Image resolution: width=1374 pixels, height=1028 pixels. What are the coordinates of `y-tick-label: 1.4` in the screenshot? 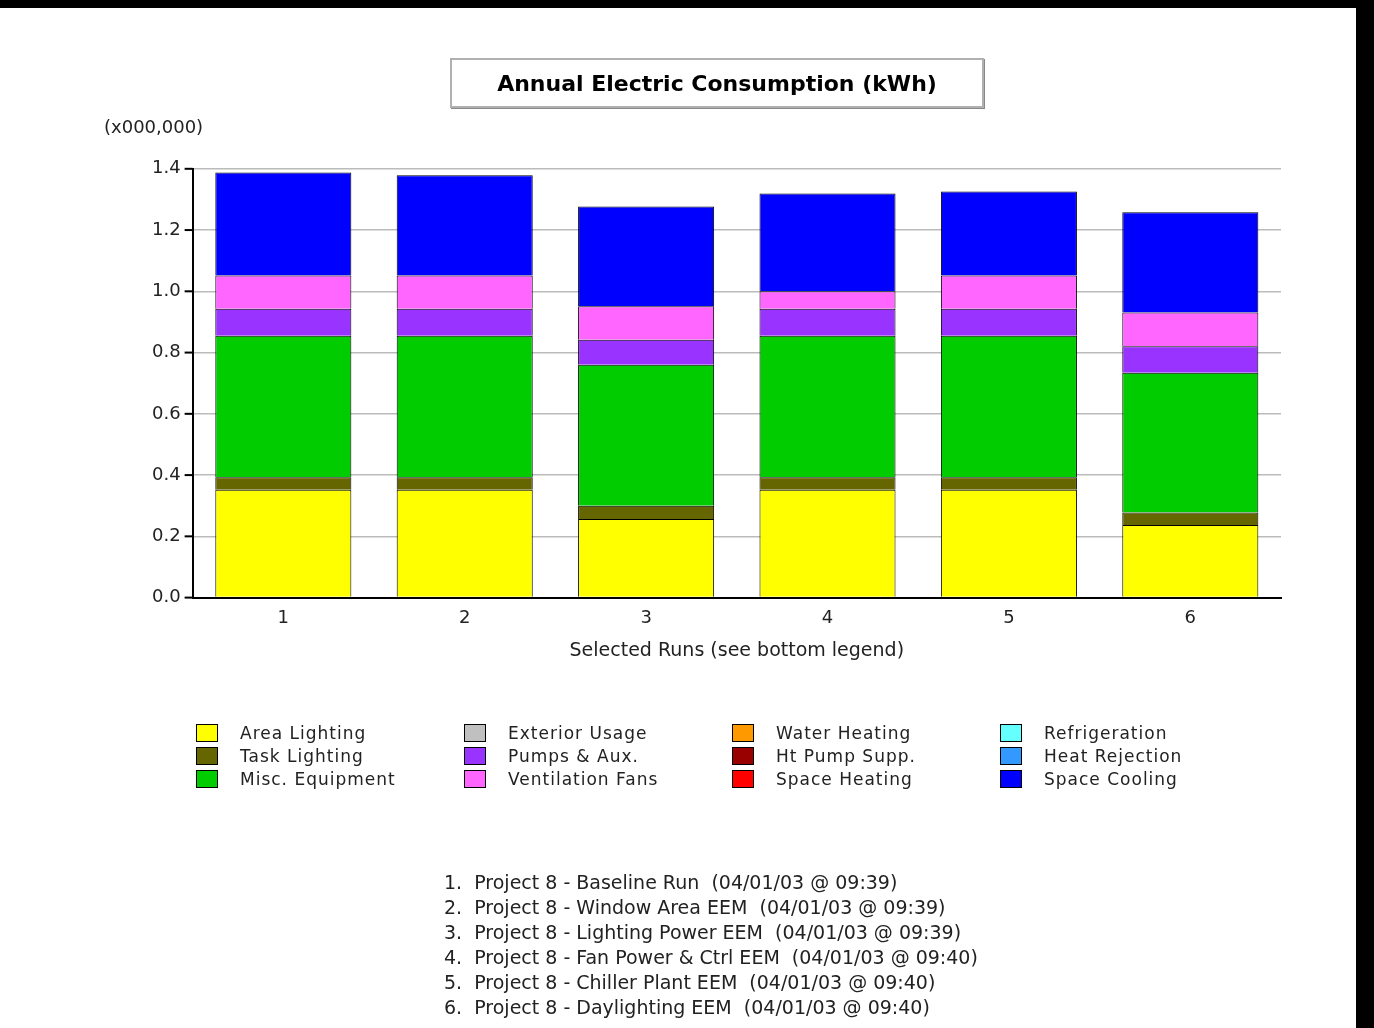 It's located at (166, 167).